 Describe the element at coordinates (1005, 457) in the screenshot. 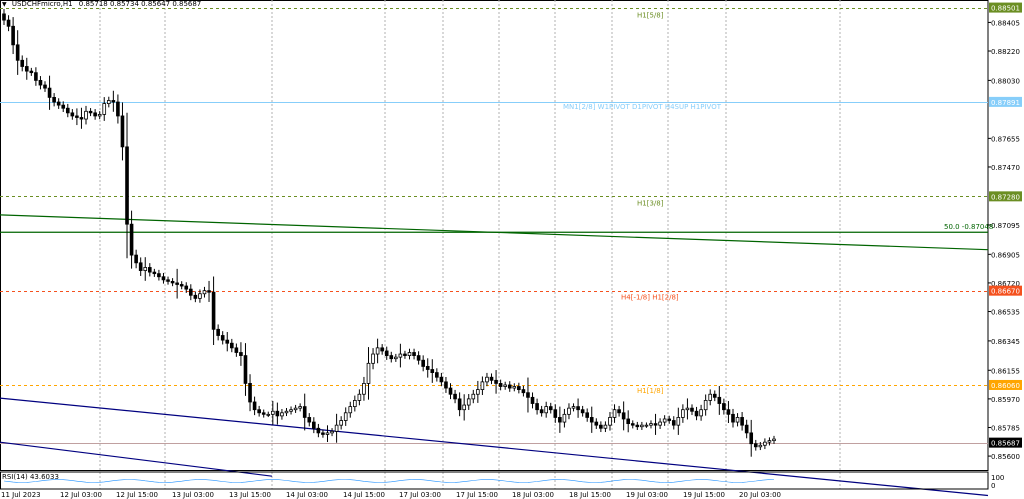

I see `price-tick-label: 0.85600` at that location.